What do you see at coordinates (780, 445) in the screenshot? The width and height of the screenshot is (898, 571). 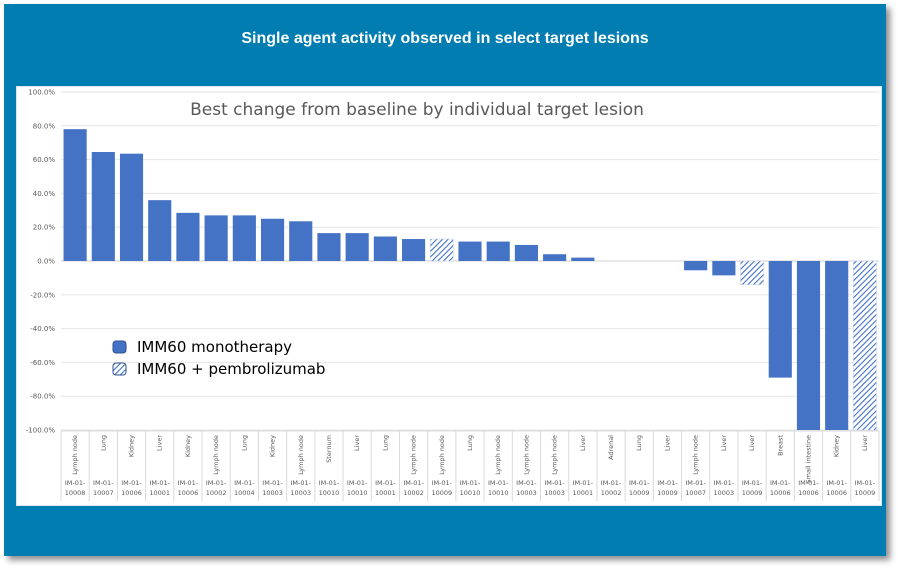 I see `category-lesion-label: Breast` at bounding box center [780, 445].